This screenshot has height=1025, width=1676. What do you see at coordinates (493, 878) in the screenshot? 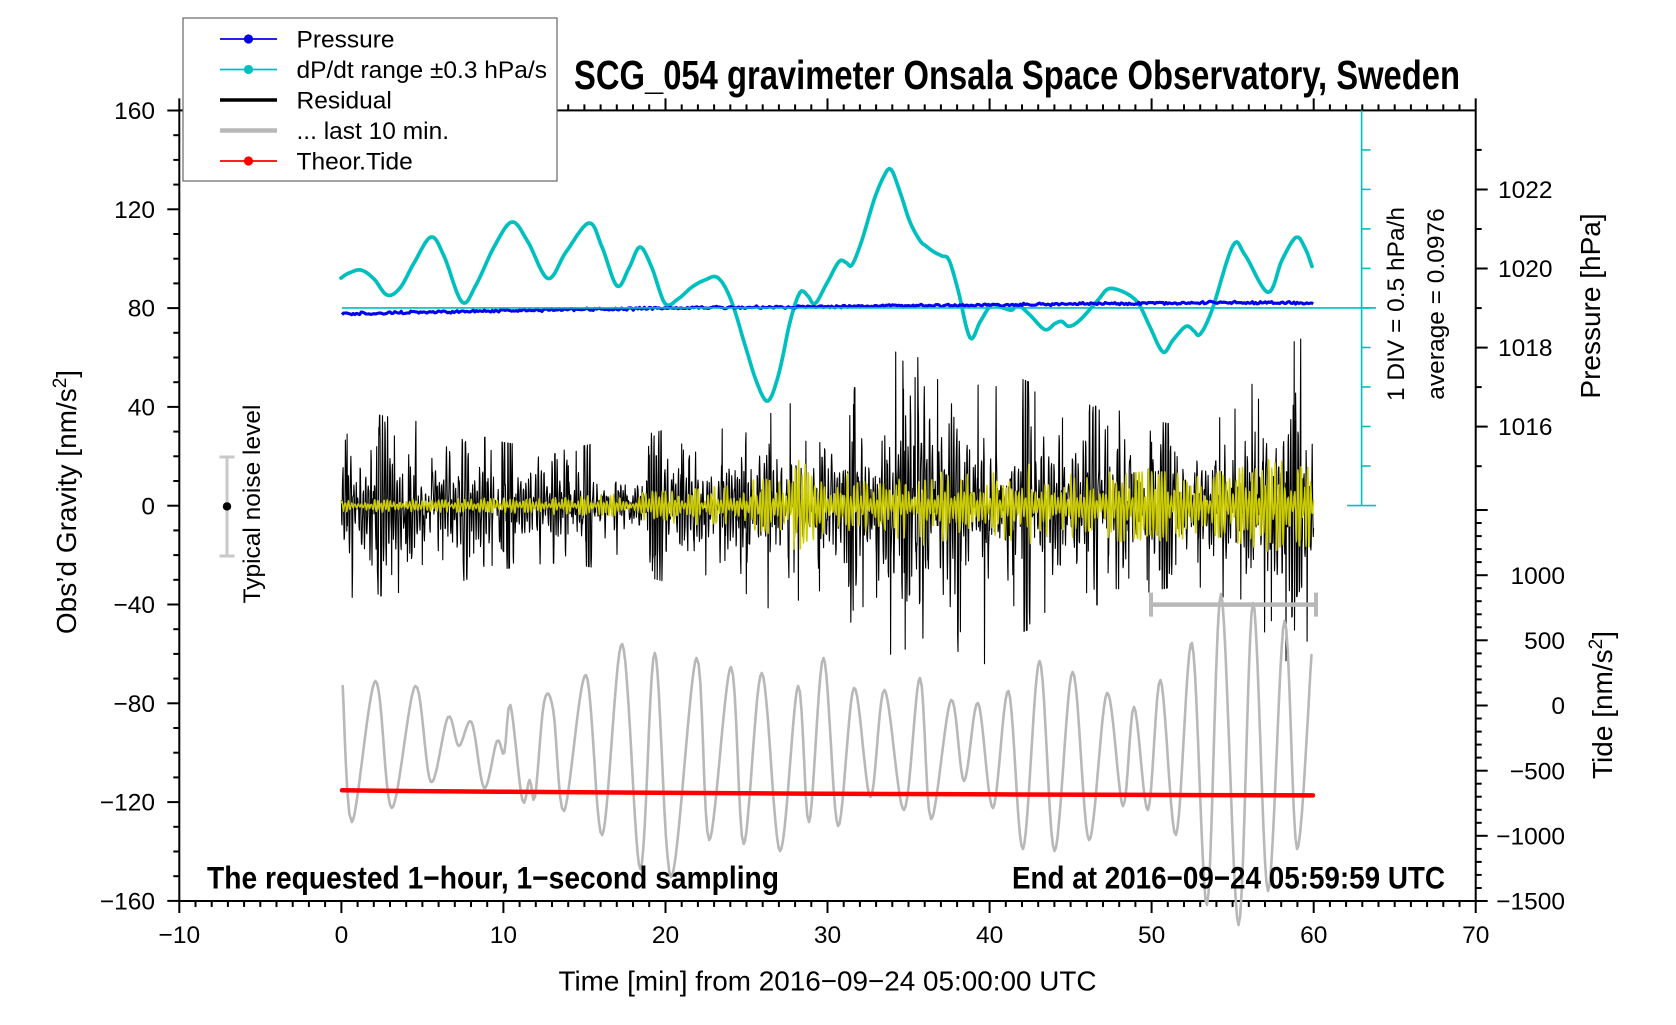
I see `svg-text:The requested 1−hour, 1−second: The requested 1−hour, 1−second sampling` at bounding box center [493, 878].